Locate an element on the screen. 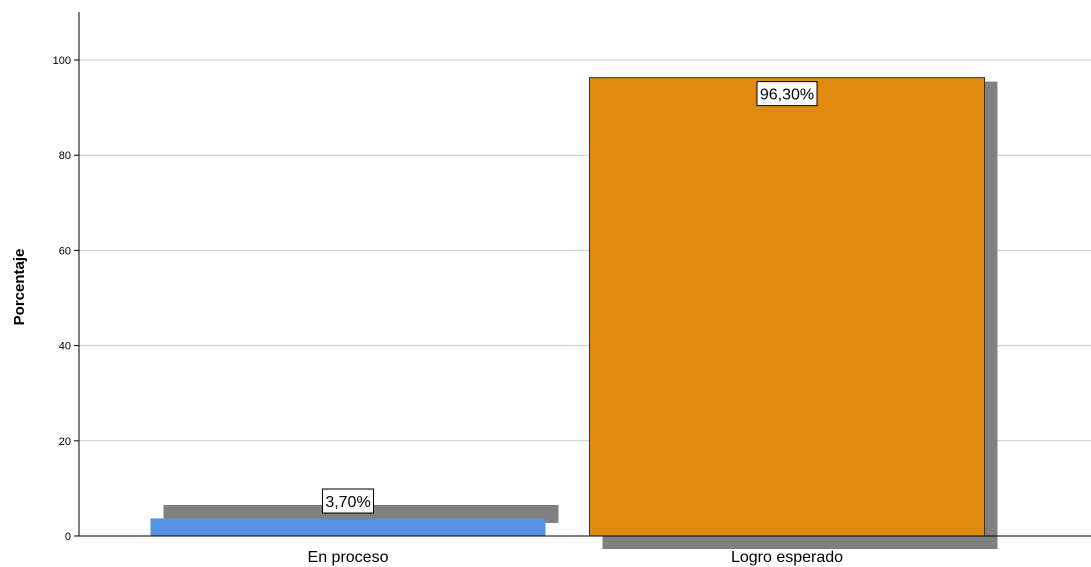 The height and width of the screenshot is (567, 1091). x-category-label-0: En proceso is located at coordinates (348, 557).